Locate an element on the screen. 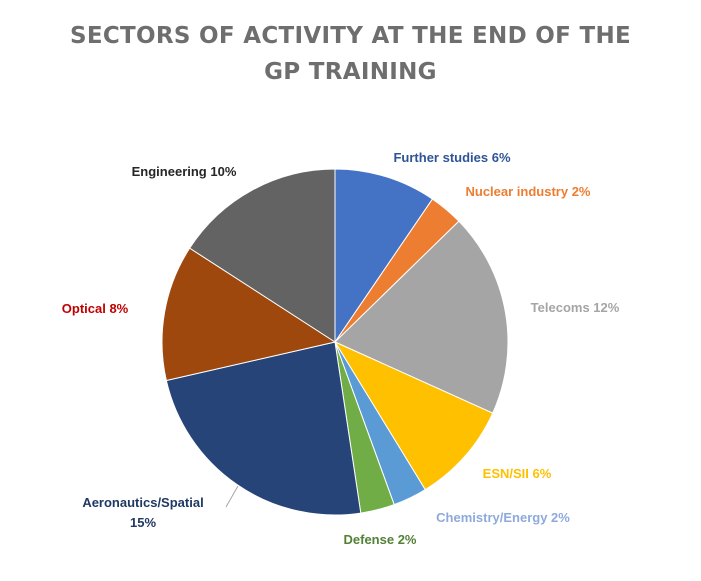  leader-line-aeronautics is located at coordinates (232, 496).